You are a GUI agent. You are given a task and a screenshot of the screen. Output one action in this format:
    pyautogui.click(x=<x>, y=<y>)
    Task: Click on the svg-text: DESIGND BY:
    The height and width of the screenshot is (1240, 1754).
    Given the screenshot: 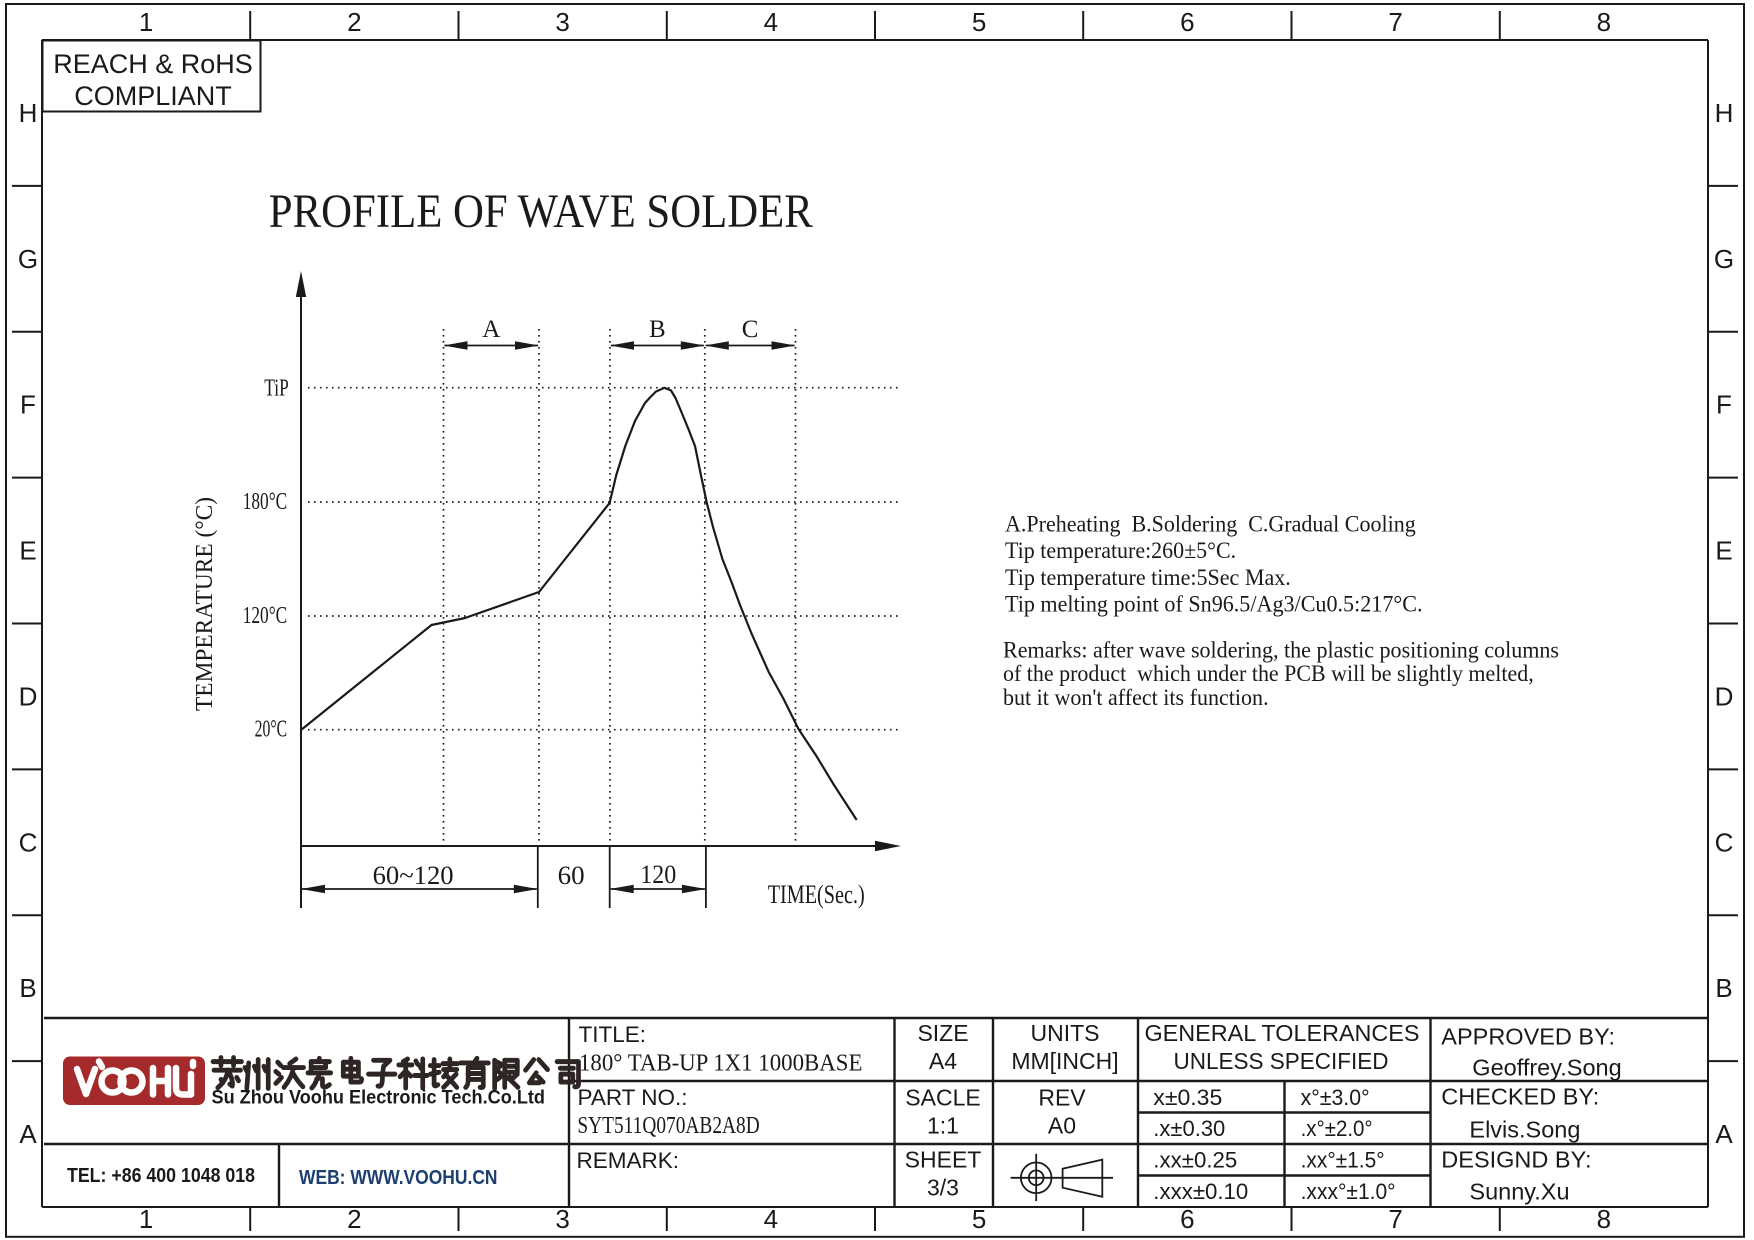 What is the action you would take?
    pyautogui.click(x=1516, y=1159)
    